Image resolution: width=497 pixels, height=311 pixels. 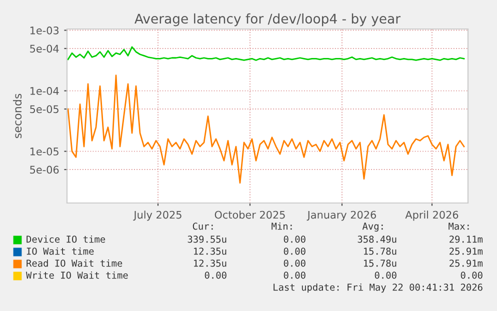 What do you see at coordinates (266, 53) in the screenshot?
I see `line-series` at bounding box center [266, 53].